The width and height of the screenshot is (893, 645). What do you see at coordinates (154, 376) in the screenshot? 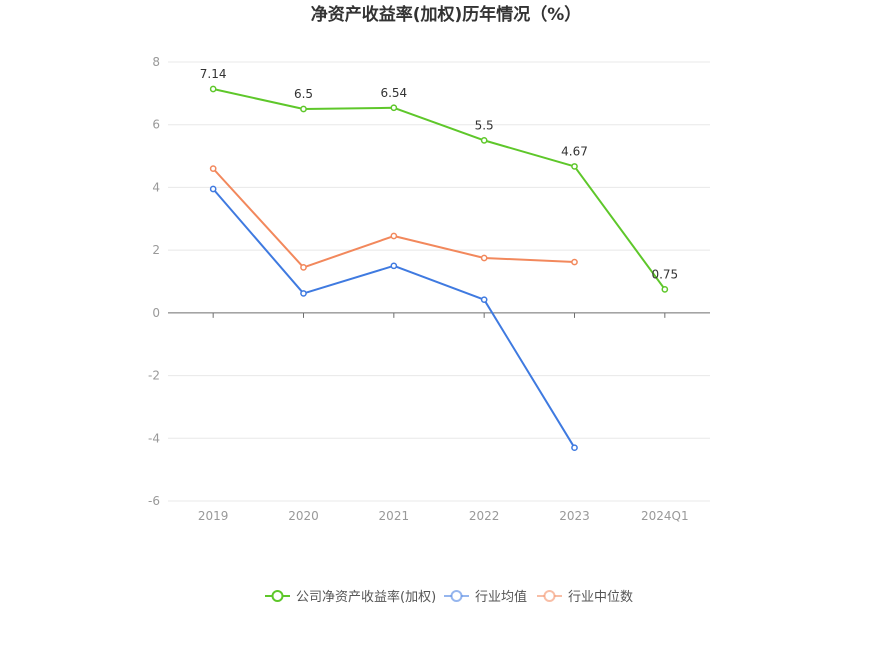
I see `y-tick-label: -2` at bounding box center [154, 376].